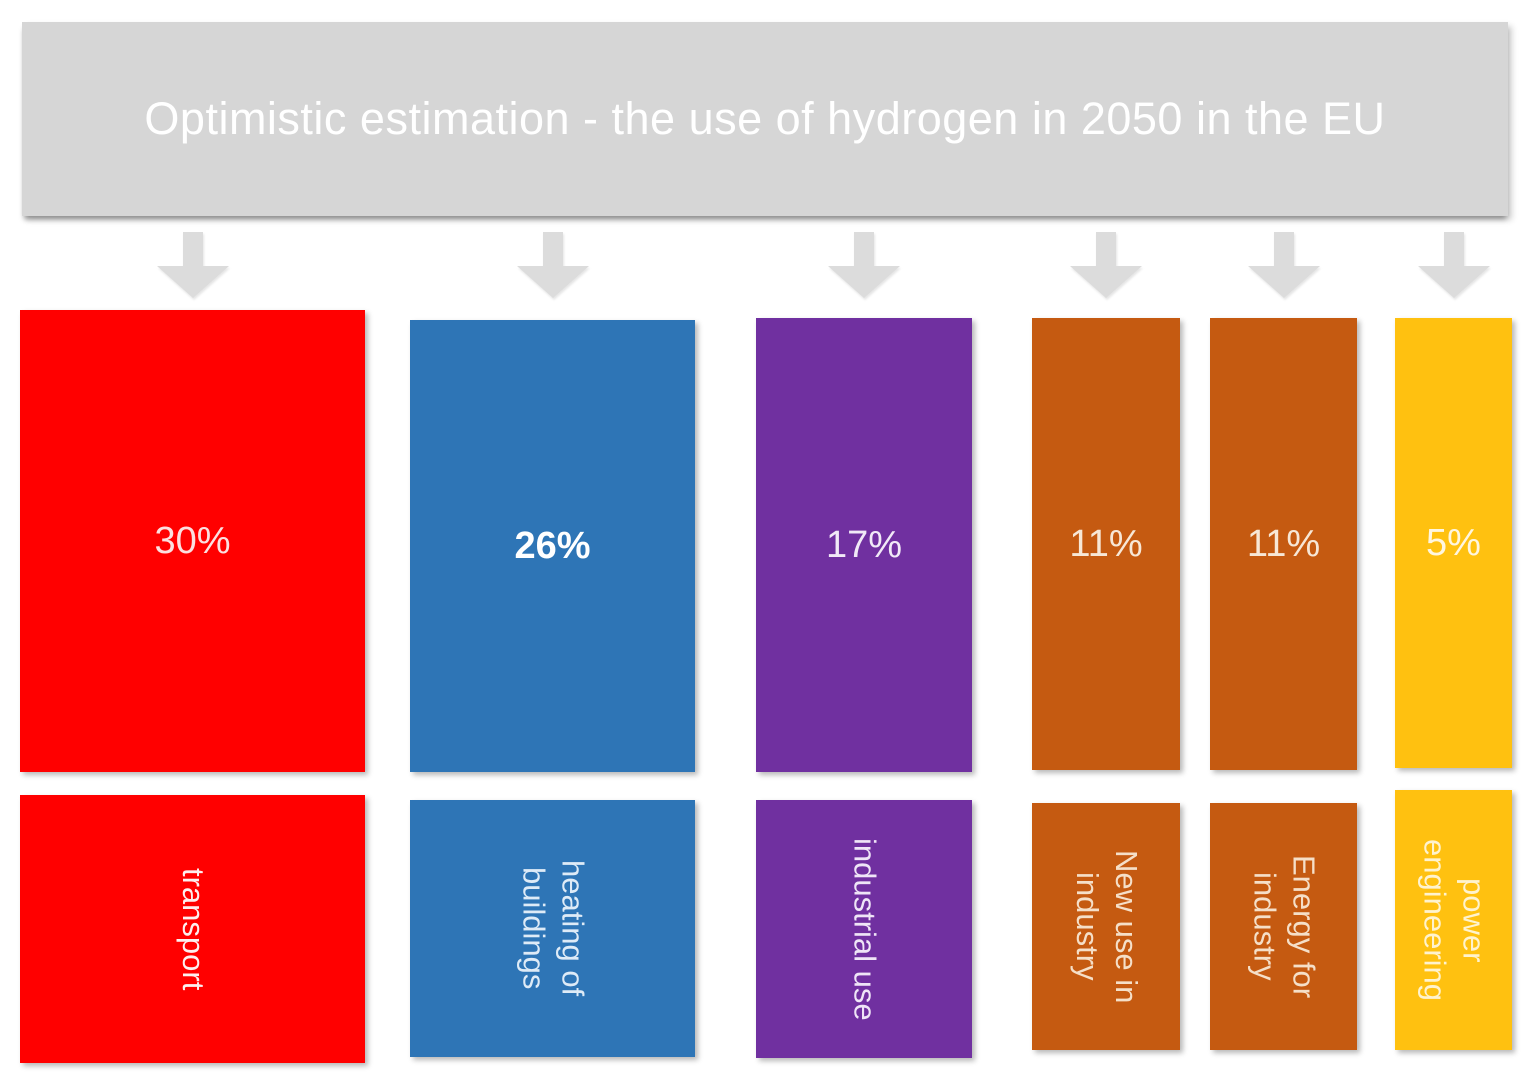 The image size is (1530, 1074). I want to click on category-label: Energy for industry, so click(1284, 926).